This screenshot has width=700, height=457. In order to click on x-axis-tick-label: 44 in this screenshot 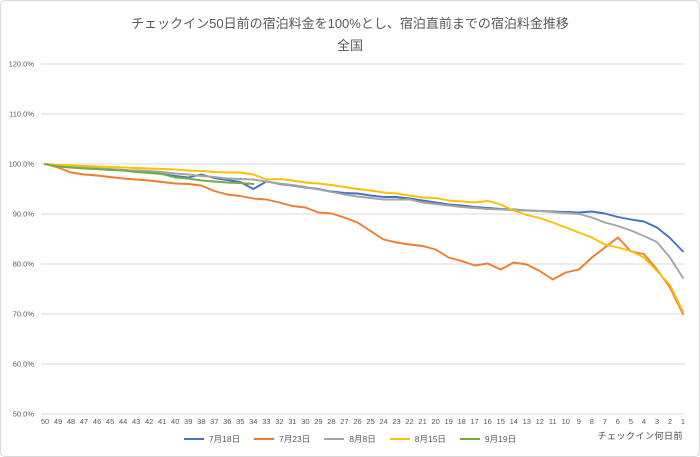, I will do `click(123, 421)`.